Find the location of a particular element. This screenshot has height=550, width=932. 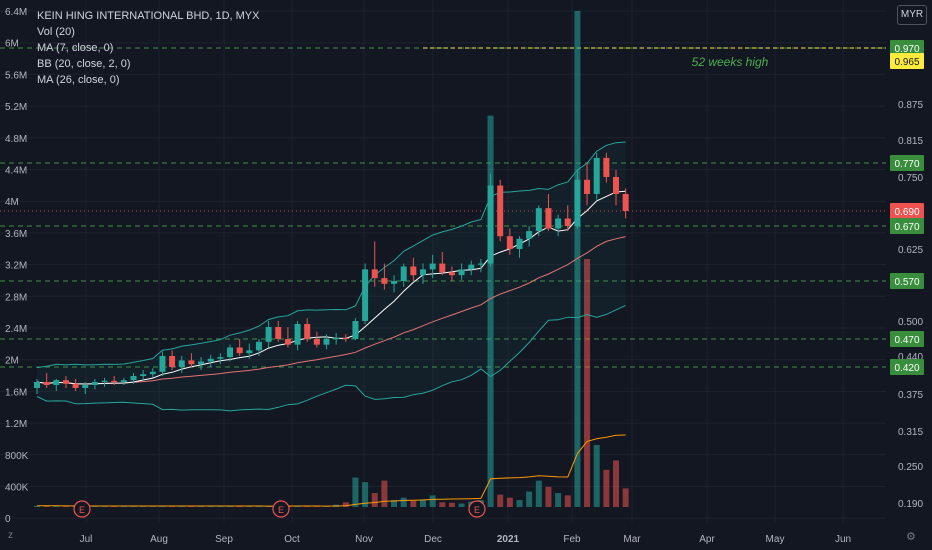

currency-button: MYR is located at coordinates (912, 15).